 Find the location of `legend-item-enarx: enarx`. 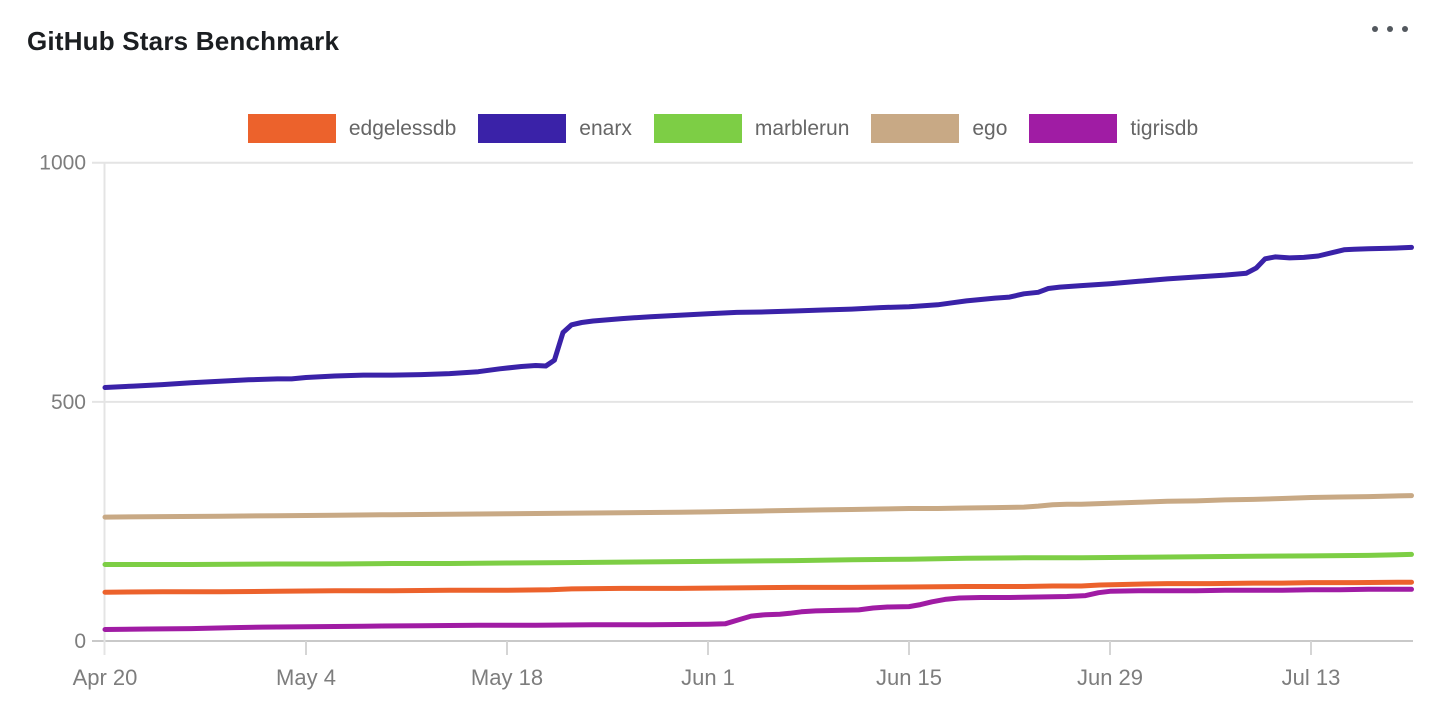

legend-item-enarx: enarx is located at coordinates (555, 128).